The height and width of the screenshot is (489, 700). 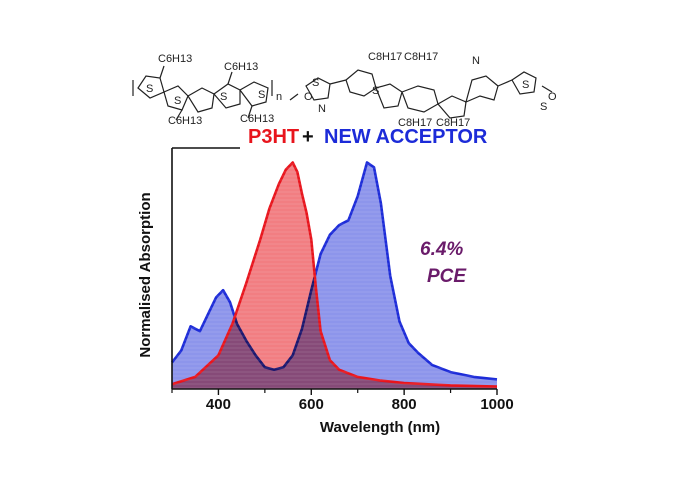 I want to click on legend-p3ht: P3HT, so click(x=273, y=137).